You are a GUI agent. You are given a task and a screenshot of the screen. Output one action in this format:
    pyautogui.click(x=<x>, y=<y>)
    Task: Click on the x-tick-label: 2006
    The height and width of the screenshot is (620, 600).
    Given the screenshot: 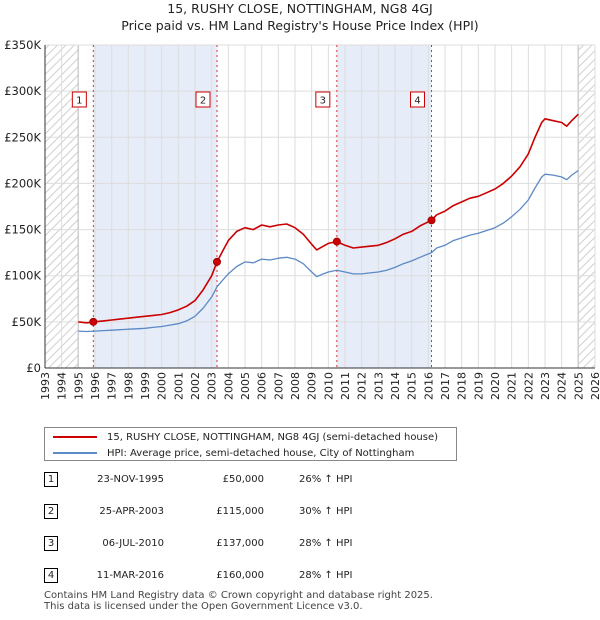 What is the action you would take?
    pyautogui.click(x=262, y=386)
    